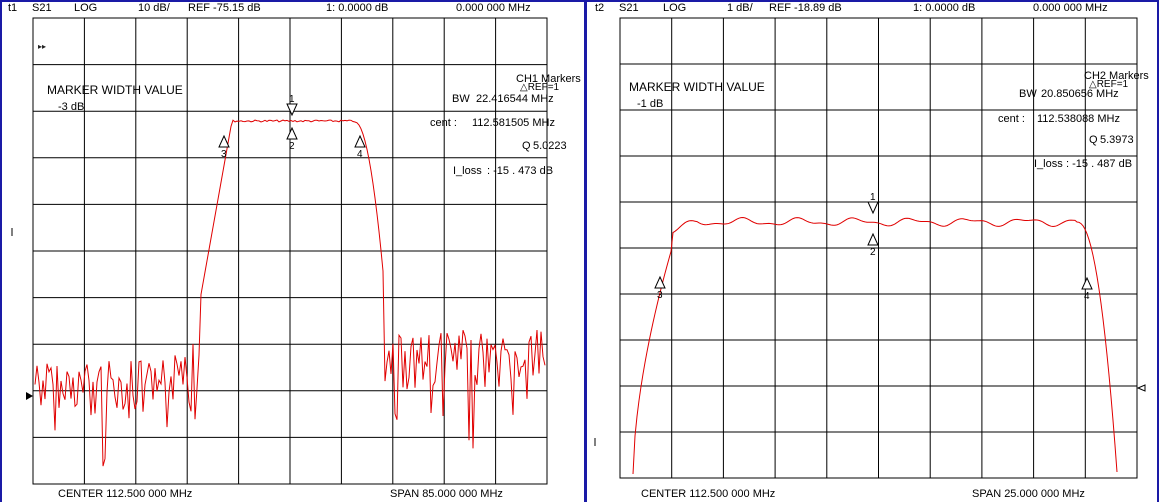  I want to click on scale-label: 1 dB/, so click(740, 8).